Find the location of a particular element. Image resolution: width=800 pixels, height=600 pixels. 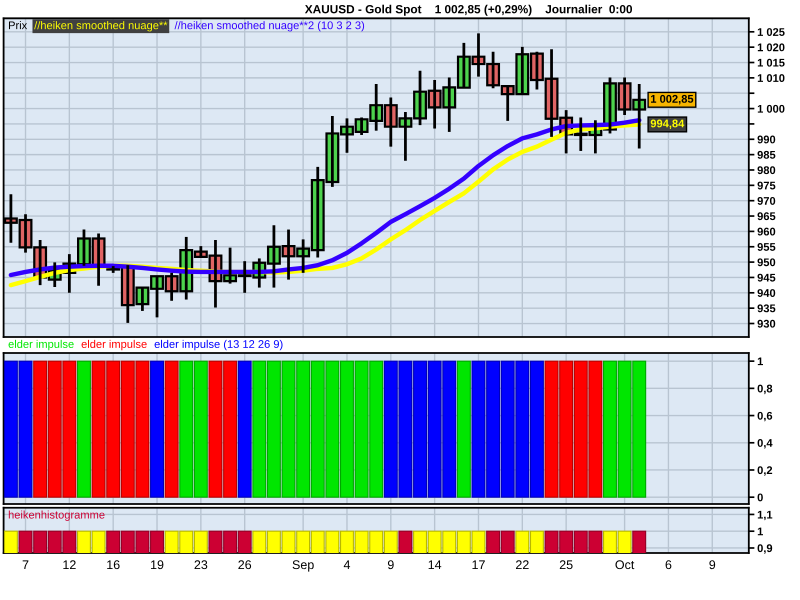

y-tick-label: 975 is located at coordinates (767, 186).